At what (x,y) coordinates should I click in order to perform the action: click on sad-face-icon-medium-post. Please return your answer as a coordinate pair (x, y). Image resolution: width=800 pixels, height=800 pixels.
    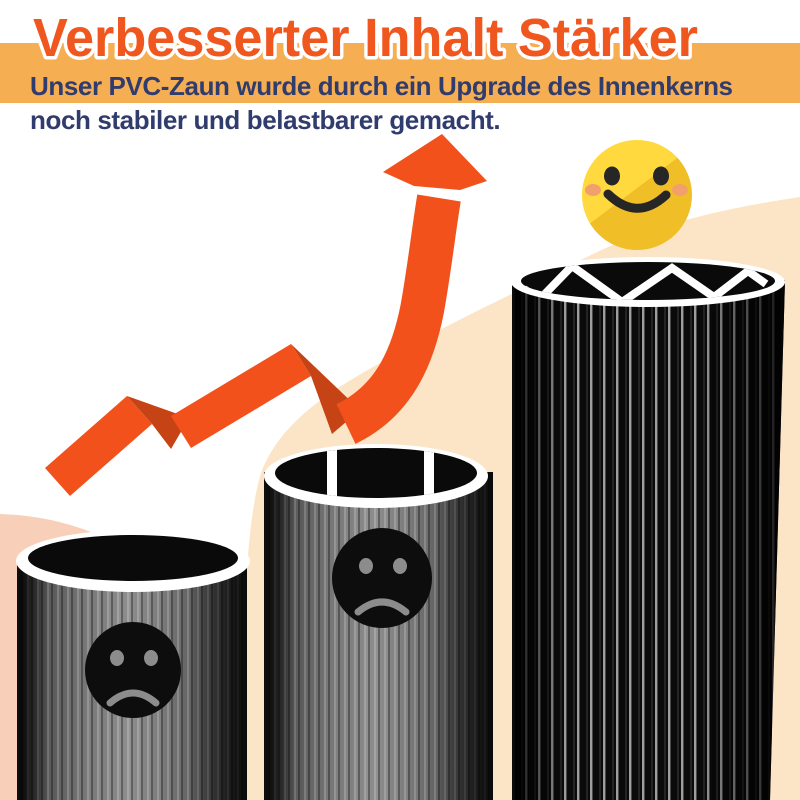
    Looking at the image, I should click on (382, 578).